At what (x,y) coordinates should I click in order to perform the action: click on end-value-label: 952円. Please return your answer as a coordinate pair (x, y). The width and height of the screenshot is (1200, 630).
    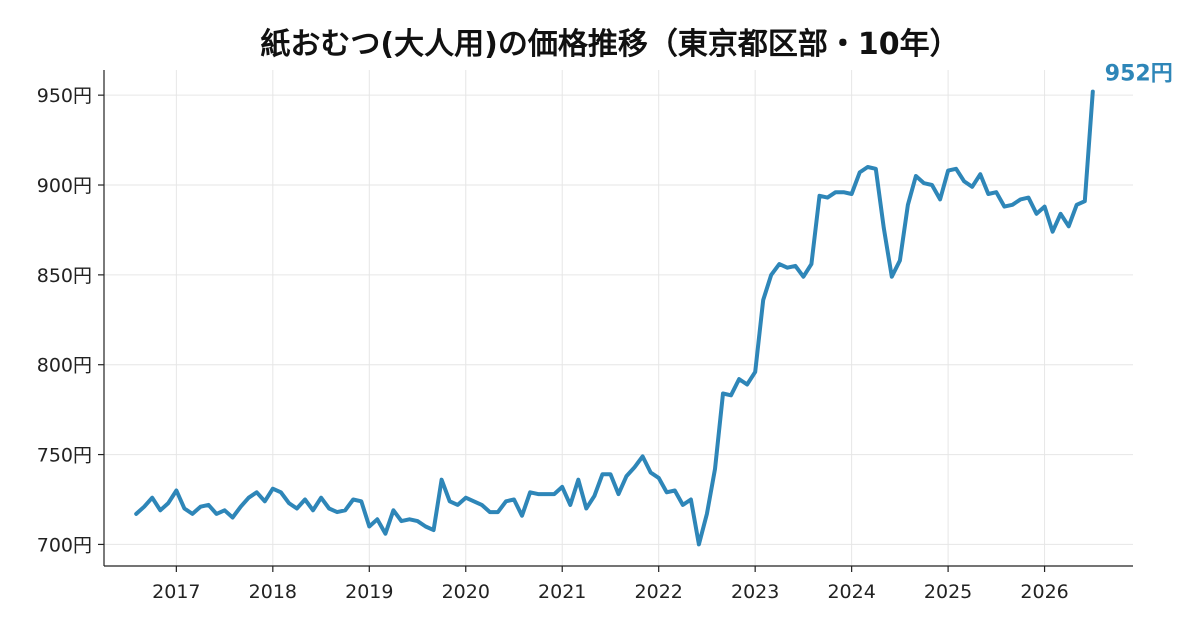
    Looking at the image, I should click on (1139, 74).